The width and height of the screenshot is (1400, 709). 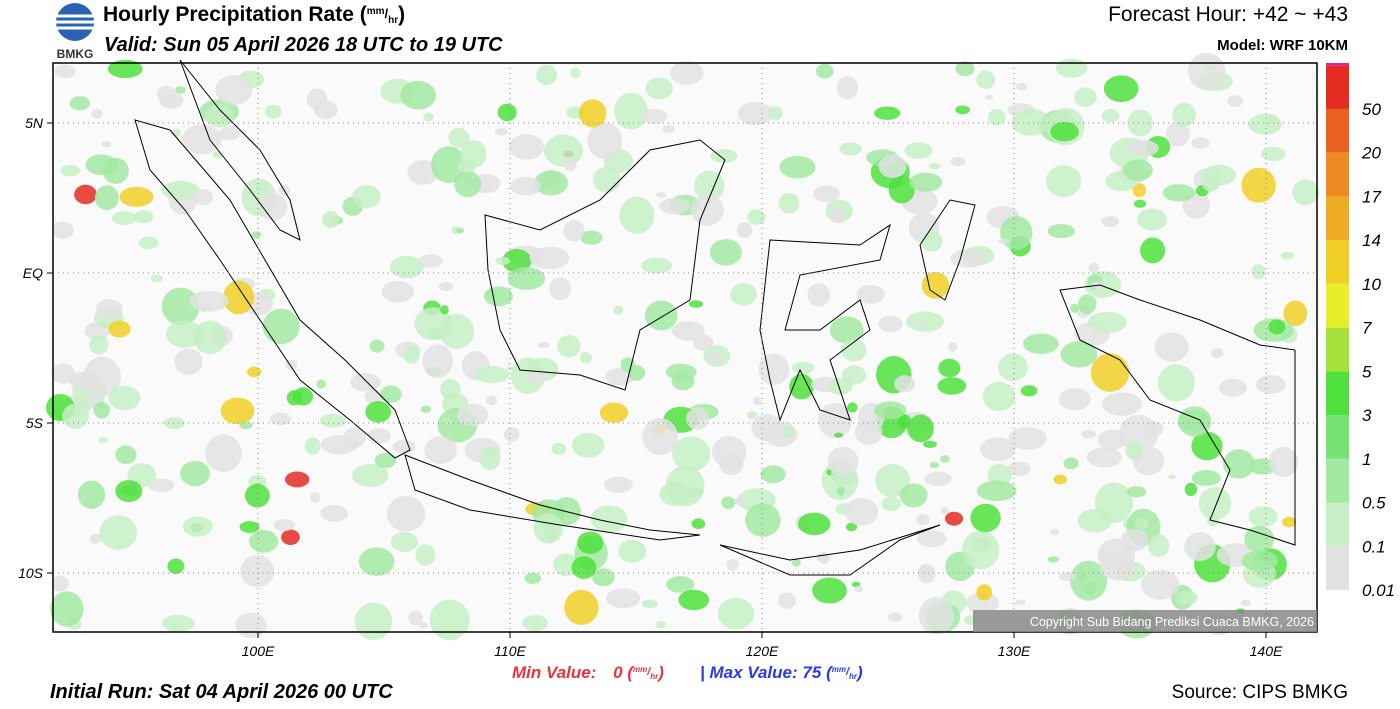 I want to click on unit-num: mm, so click(x=376, y=11).